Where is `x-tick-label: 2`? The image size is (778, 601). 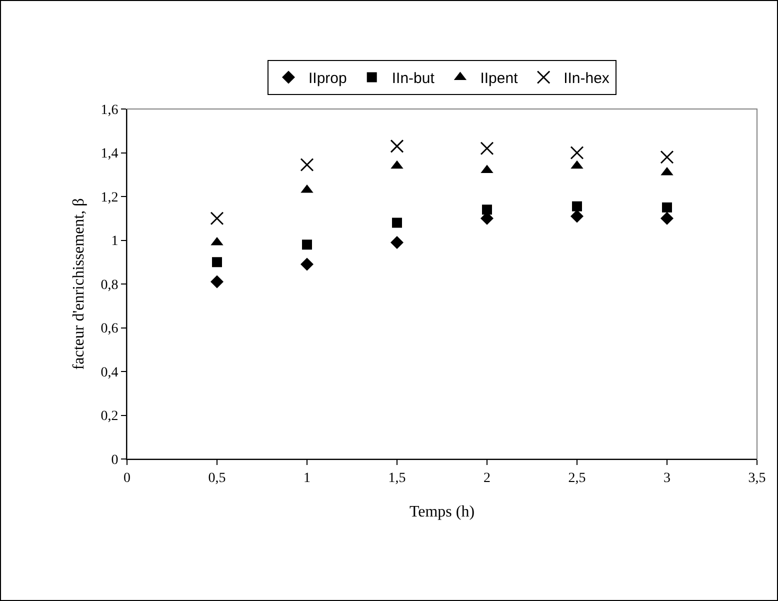
x-tick-label: 2 is located at coordinates (487, 478).